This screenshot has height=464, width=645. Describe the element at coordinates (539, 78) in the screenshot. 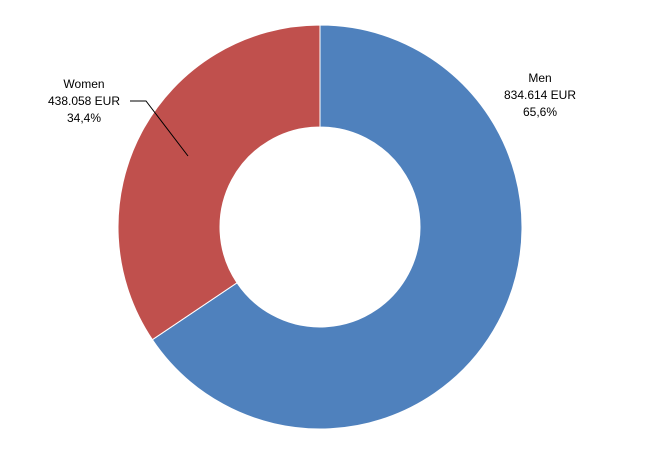

I see `data-label-men-name: Men` at that location.